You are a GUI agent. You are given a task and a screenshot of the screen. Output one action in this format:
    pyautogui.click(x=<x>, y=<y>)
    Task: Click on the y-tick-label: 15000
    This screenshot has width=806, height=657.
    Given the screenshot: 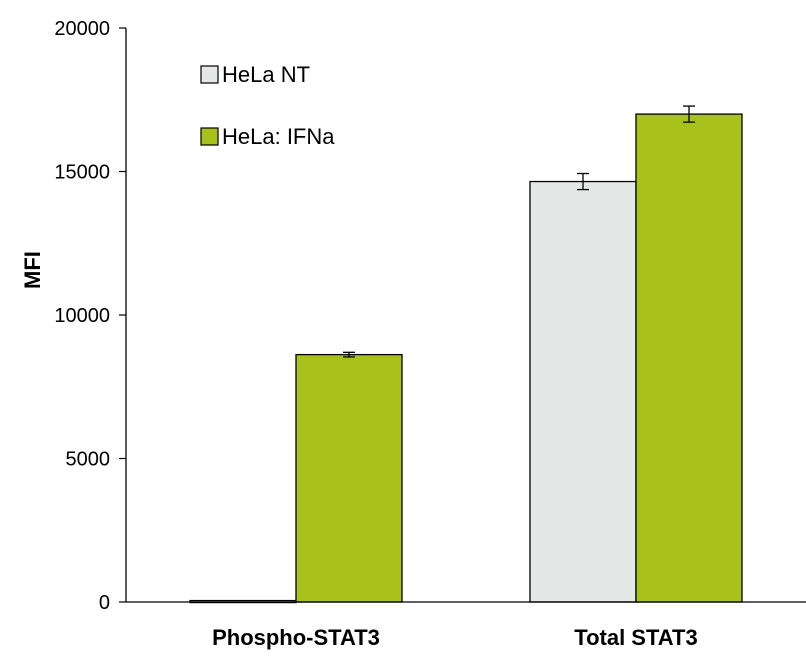 What is the action you would take?
    pyautogui.click(x=82, y=173)
    